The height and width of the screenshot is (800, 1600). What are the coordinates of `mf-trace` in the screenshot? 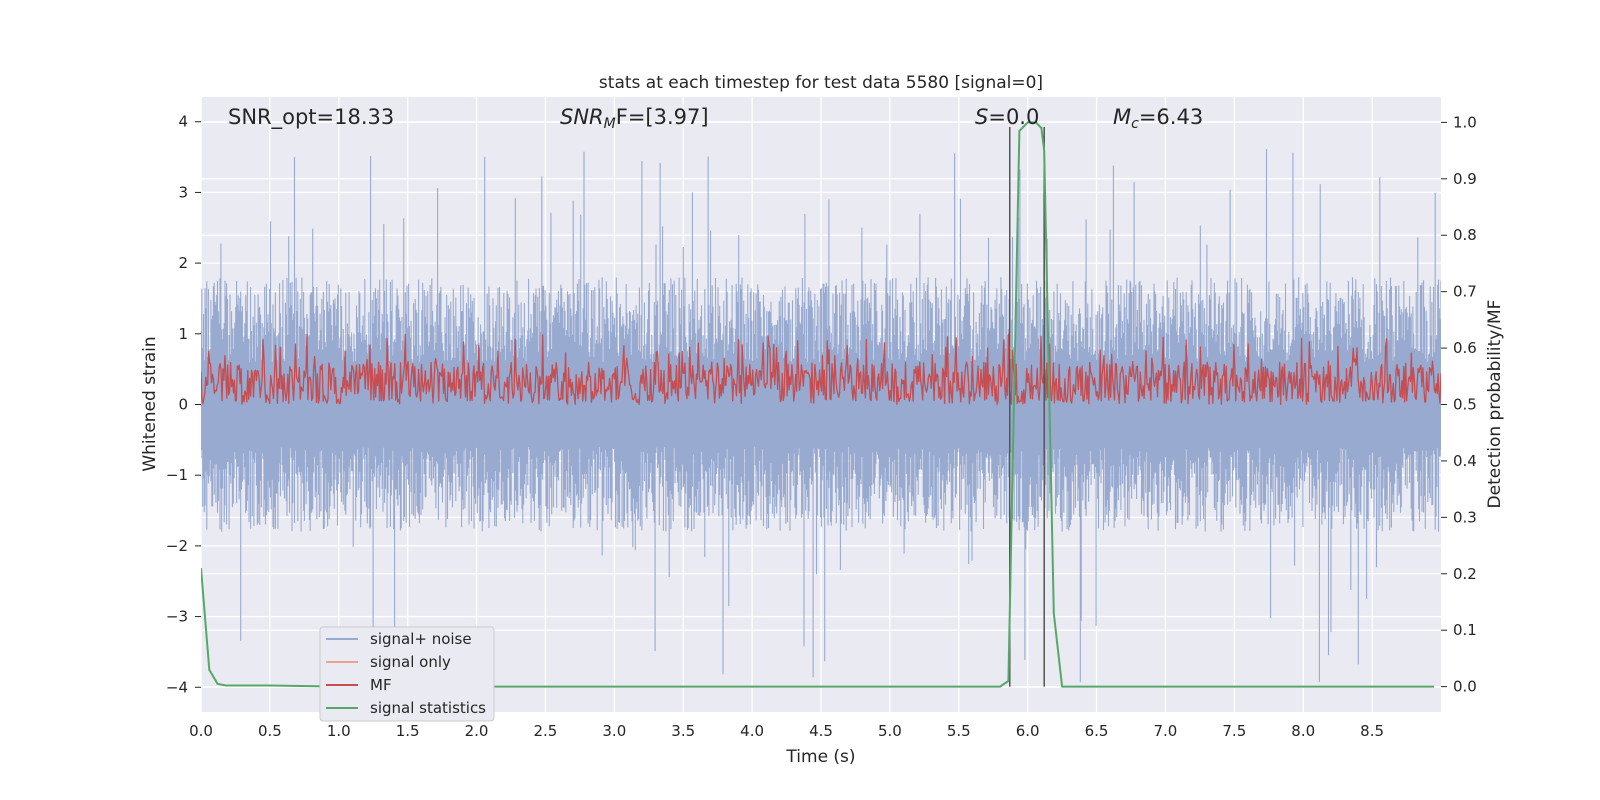 It's located at (821, 369).